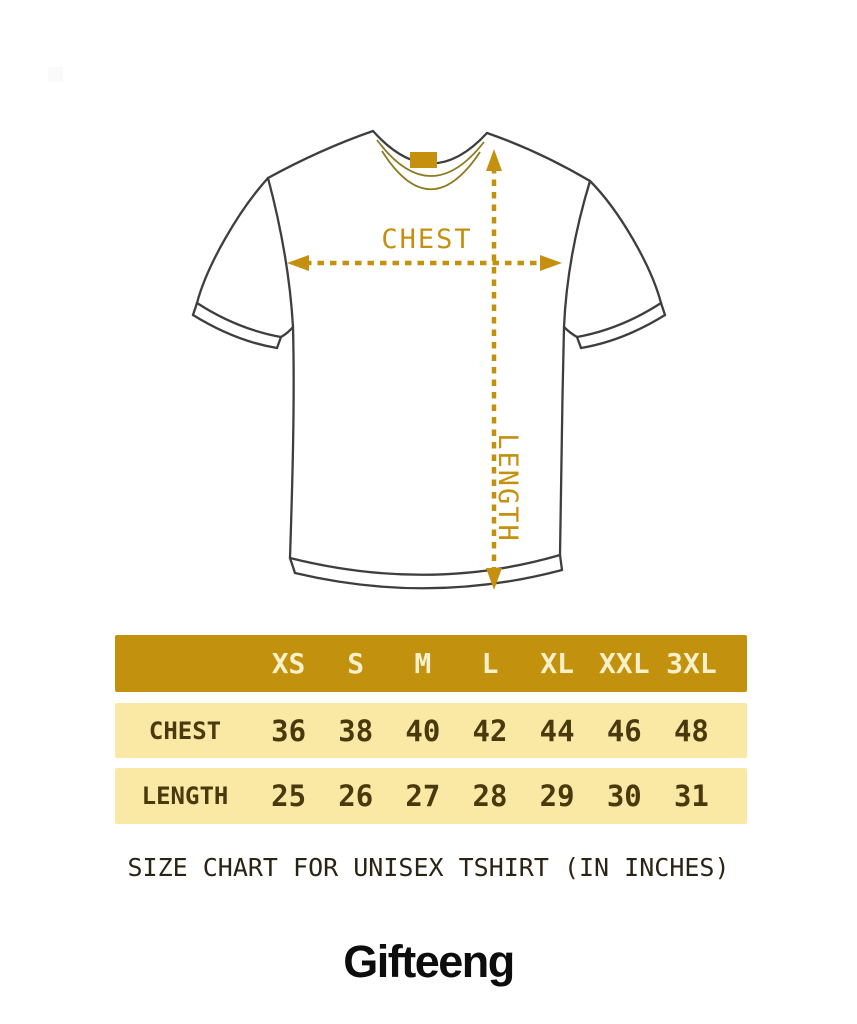 The width and height of the screenshot is (857, 1024). Describe the element at coordinates (490, 663) in the screenshot. I see `header-size-l: L` at that location.